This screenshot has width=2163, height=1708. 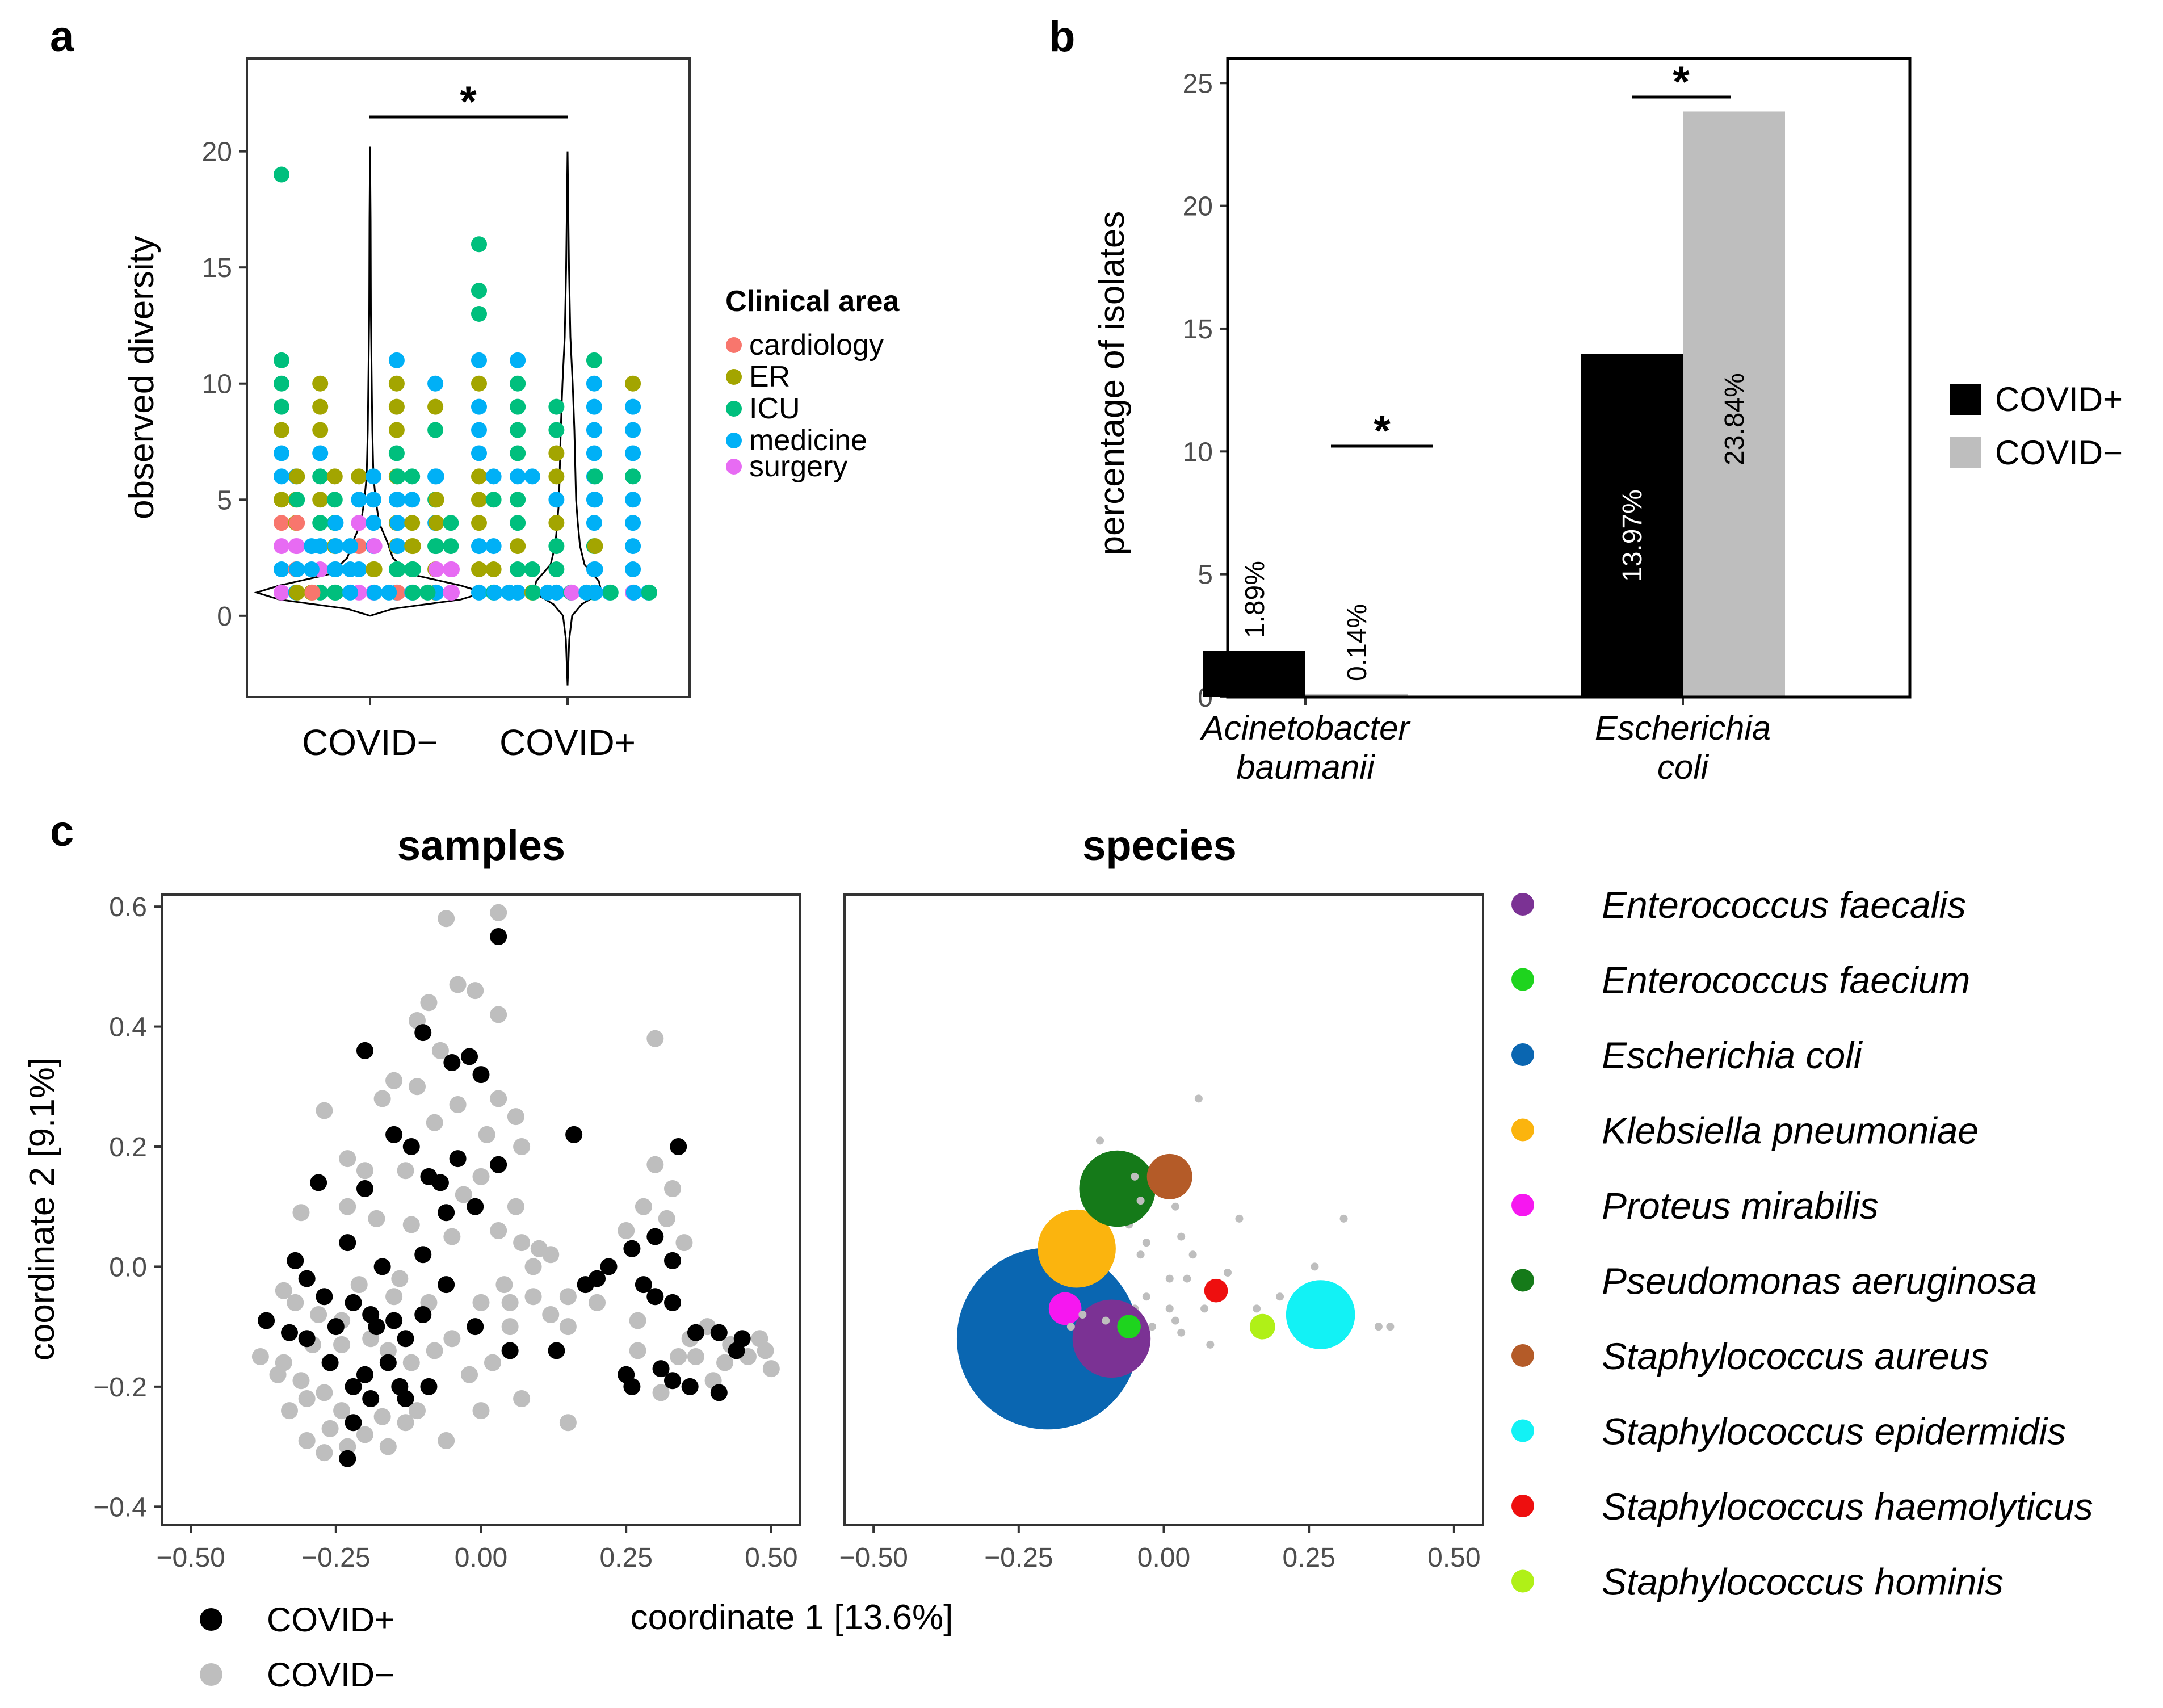 I want to click on panel-b-y-tick-label: 5, so click(x=1205, y=575).